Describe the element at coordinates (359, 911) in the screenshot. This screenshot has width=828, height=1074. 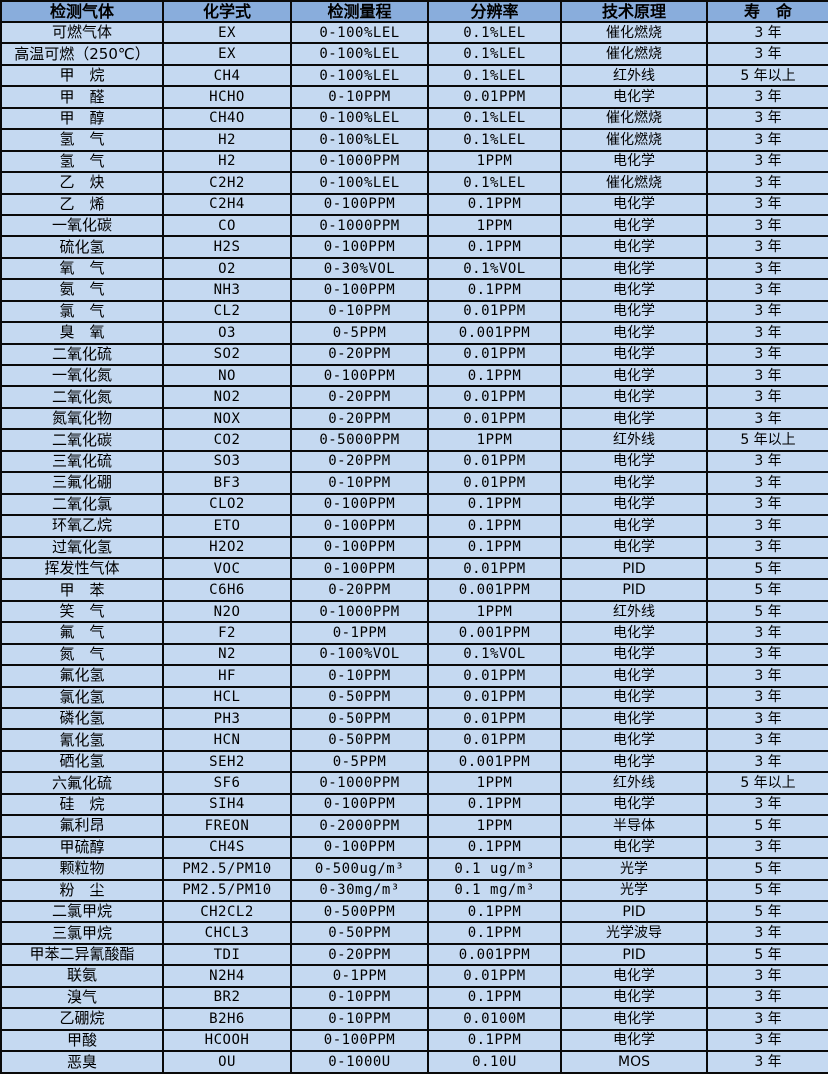
I see `cell-detection-range: 0-500PPM` at that location.